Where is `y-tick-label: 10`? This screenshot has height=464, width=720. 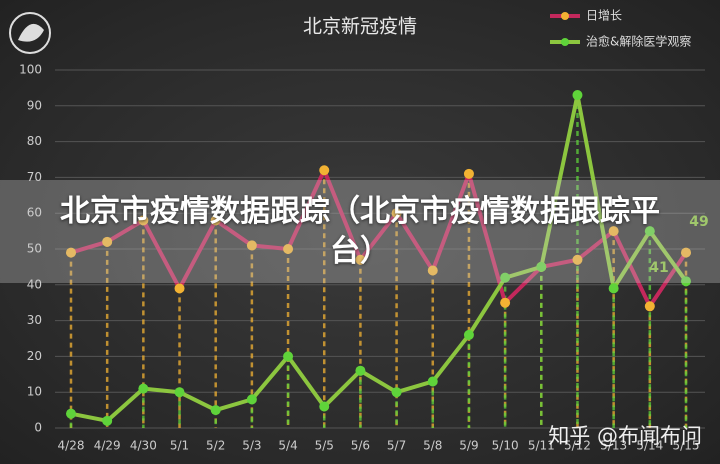 y-tick-label: 10 is located at coordinates (34, 392).